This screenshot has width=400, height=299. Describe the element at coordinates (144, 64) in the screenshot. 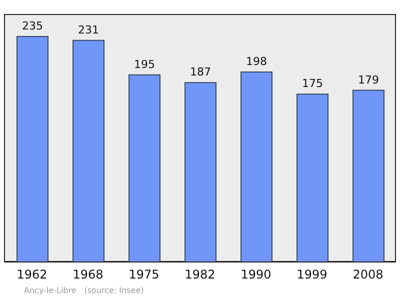

I see `data-label: 195` at that location.